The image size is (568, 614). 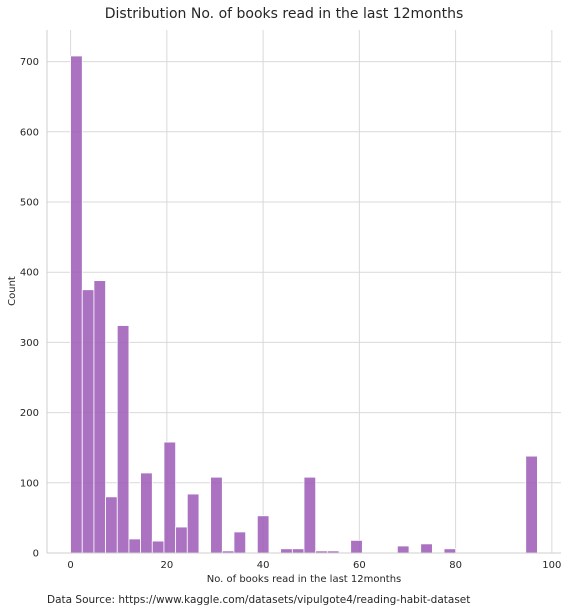 What do you see at coordinates (70, 565) in the screenshot?
I see `x-tick-label: 0` at bounding box center [70, 565].